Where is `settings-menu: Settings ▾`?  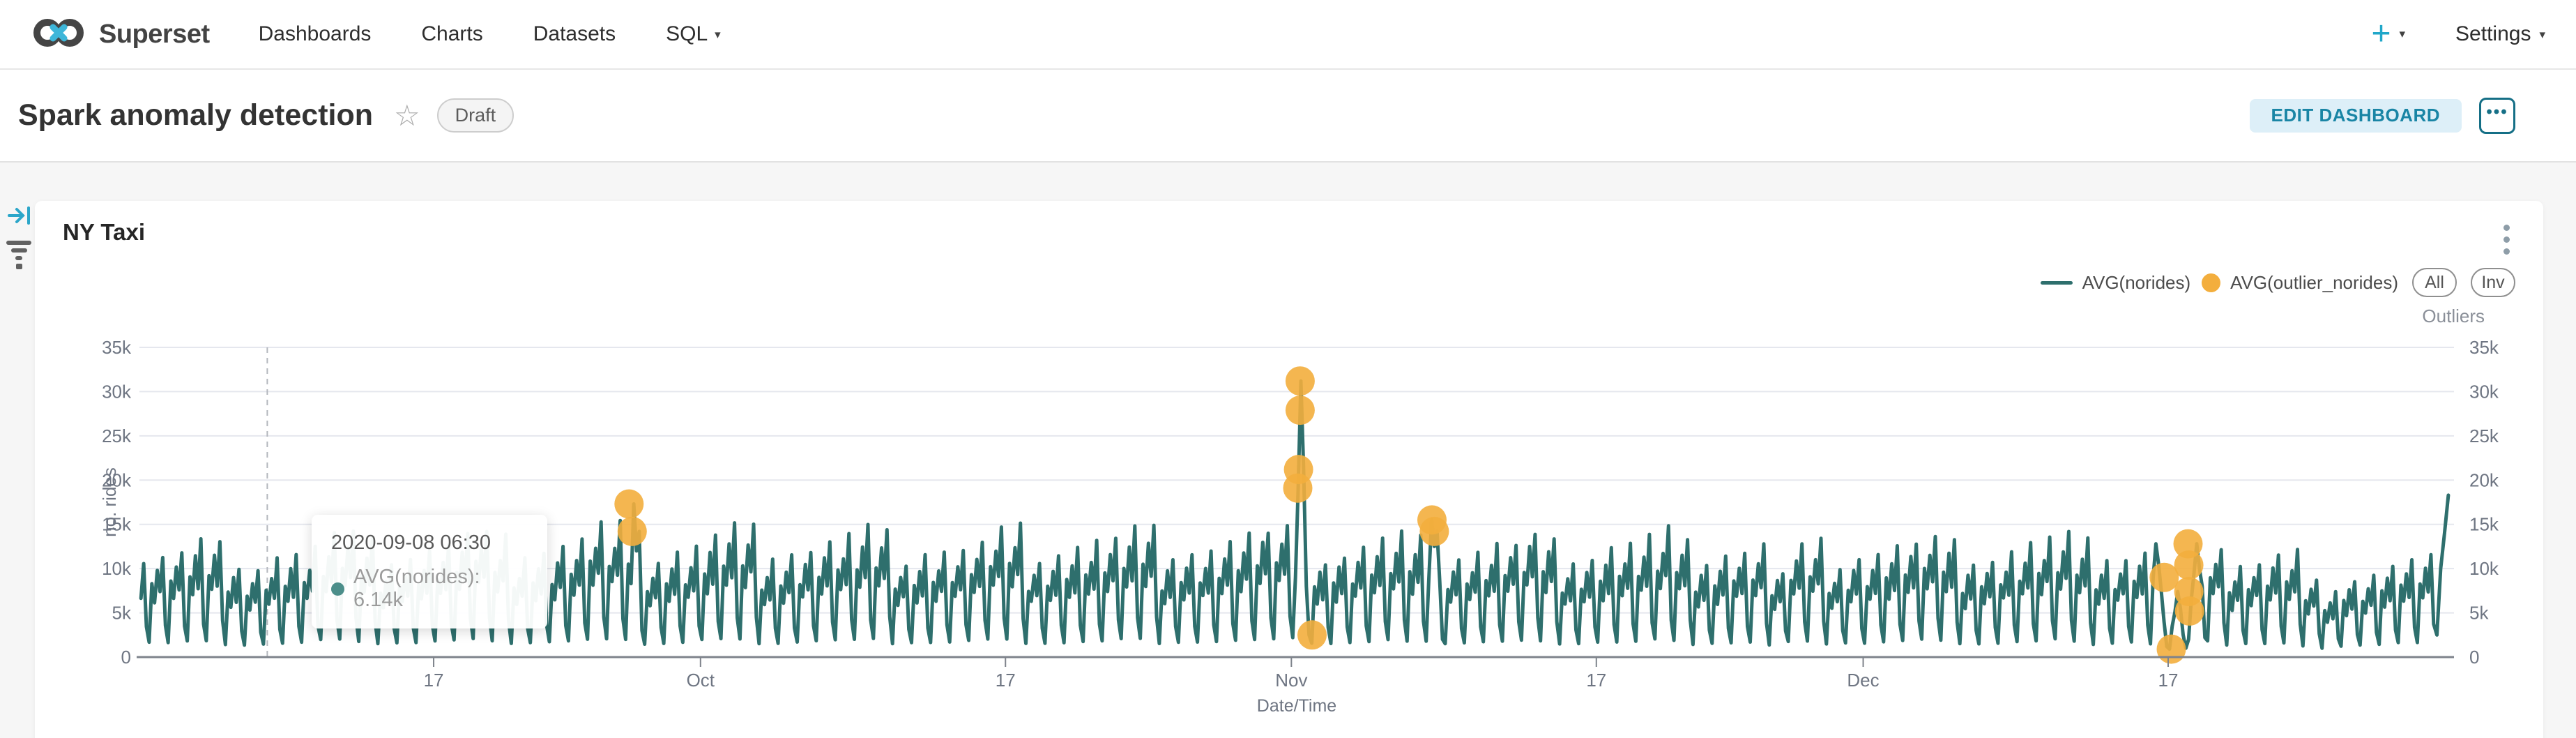 settings-menu: Settings ▾ is located at coordinates (2500, 33).